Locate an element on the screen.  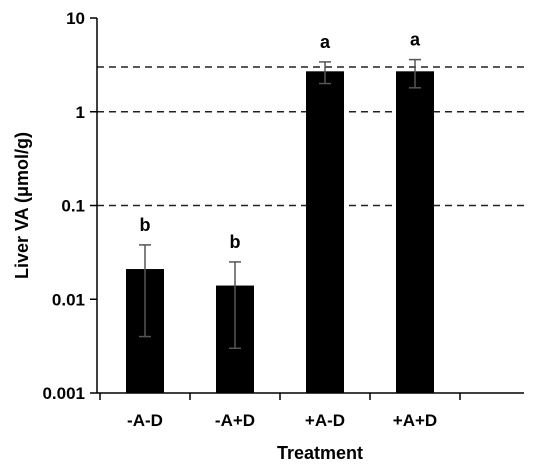
y-ticks: 0.001 0.01 0.1 1 10 is located at coordinates (69, 206).